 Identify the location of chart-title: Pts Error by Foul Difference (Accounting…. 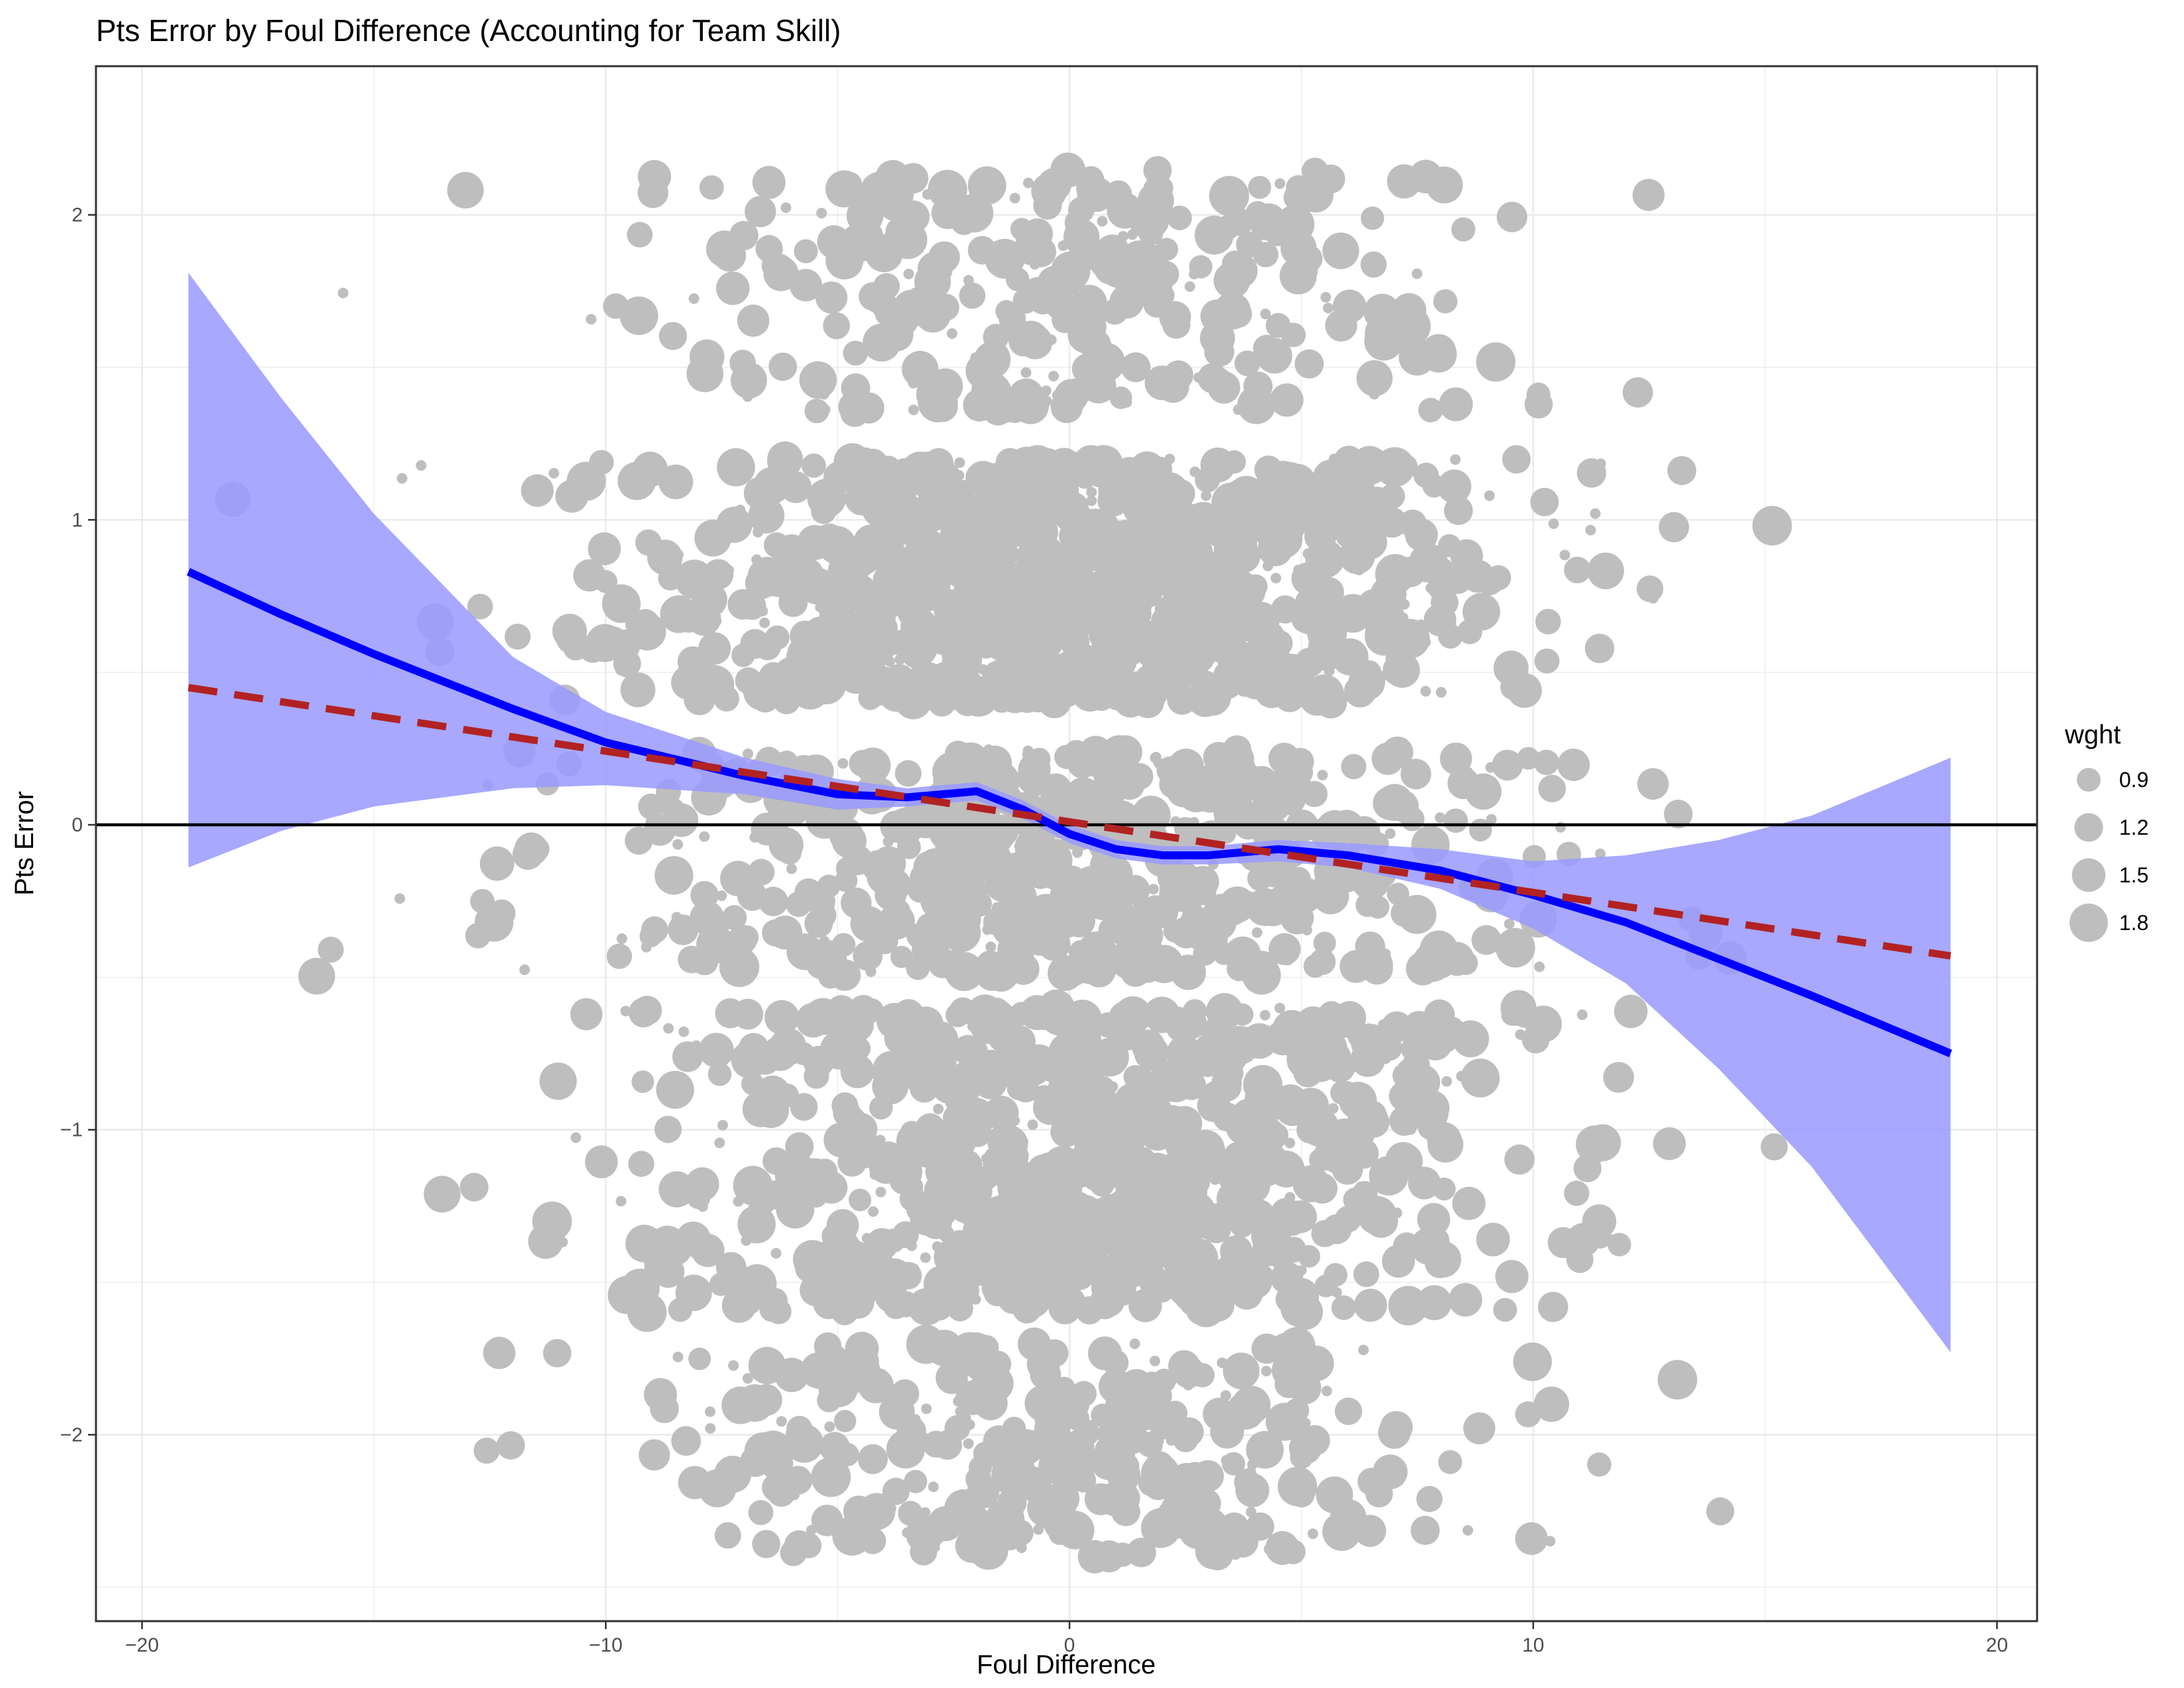
(469, 30).